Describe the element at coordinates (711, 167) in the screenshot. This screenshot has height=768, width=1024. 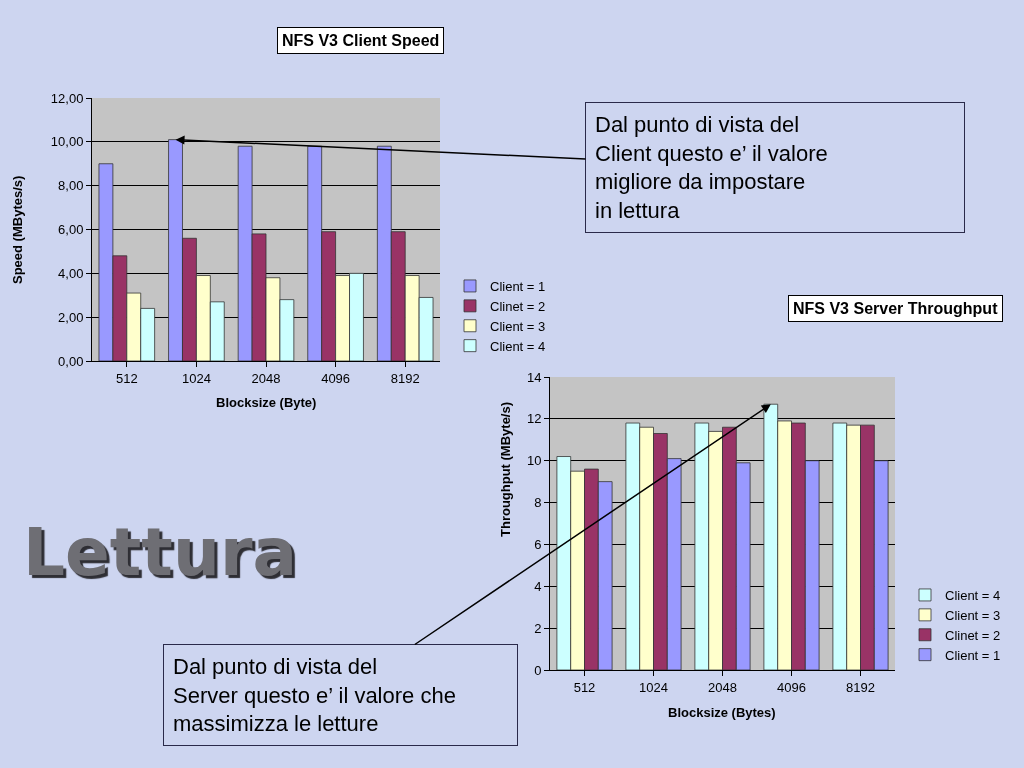
I see `text: Dal punto di vista del Client questo e’ il valore migliore da impostare in lettura` at that location.